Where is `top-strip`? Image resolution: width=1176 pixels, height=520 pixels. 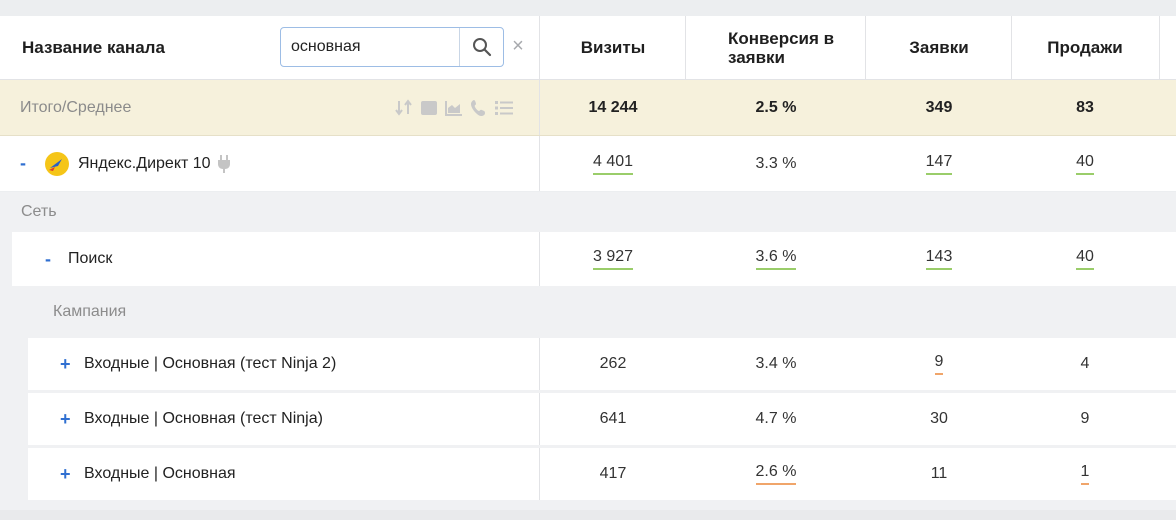 top-strip is located at coordinates (588, 8).